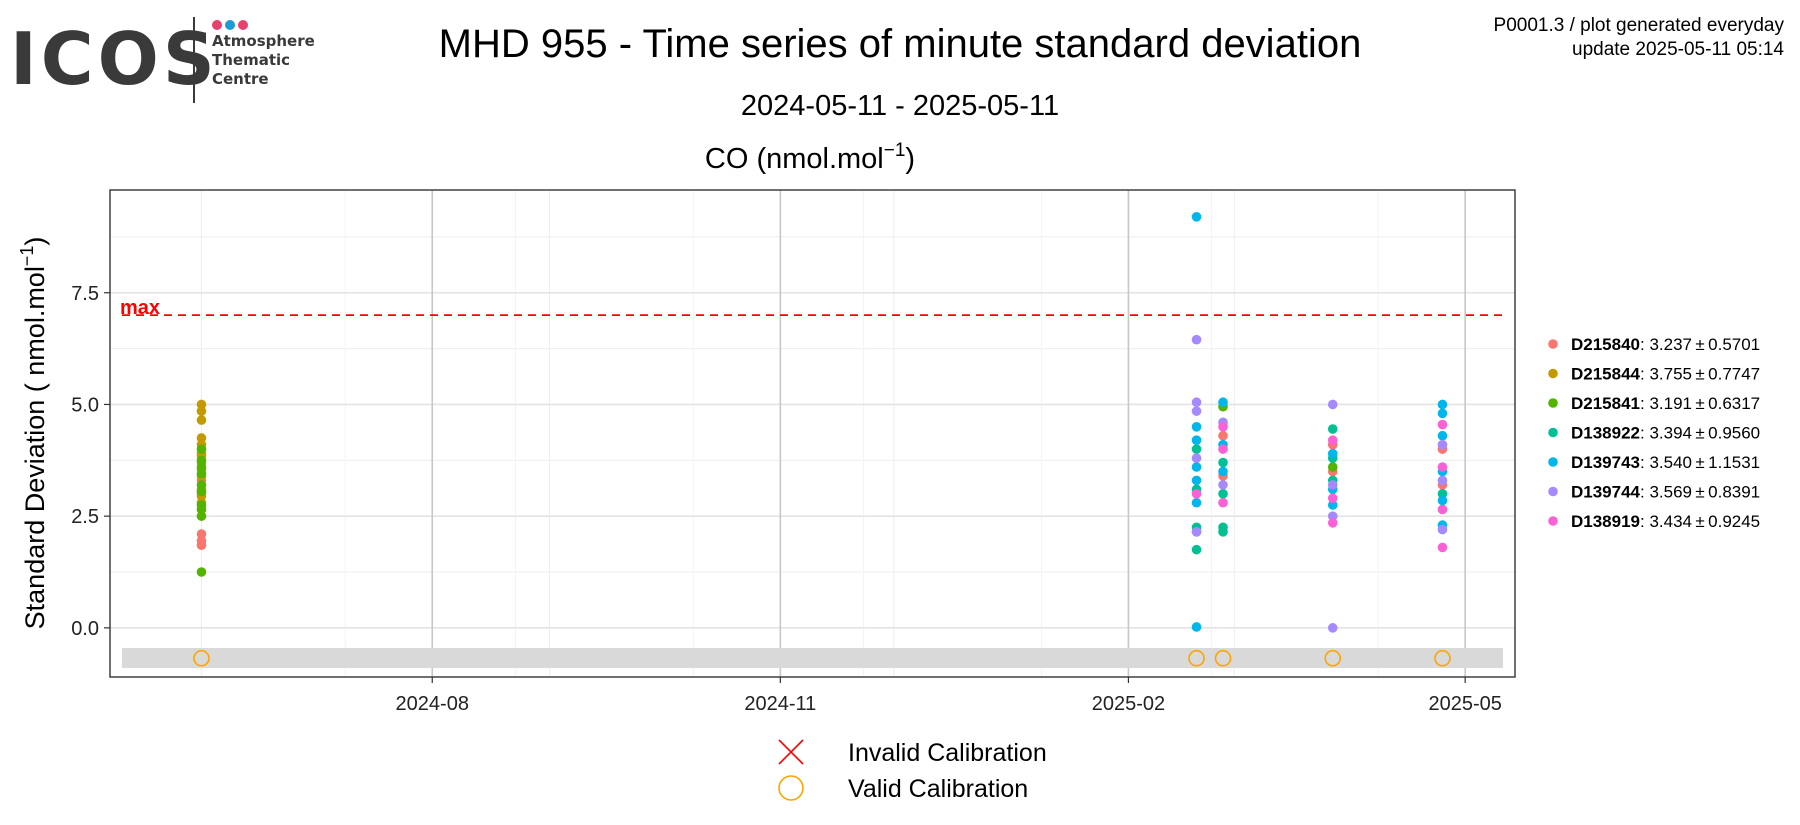 This screenshot has width=1800, height=825. I want to click on legend-item: D215844: 3.755 ± 0.7747, so click(1654, 374).